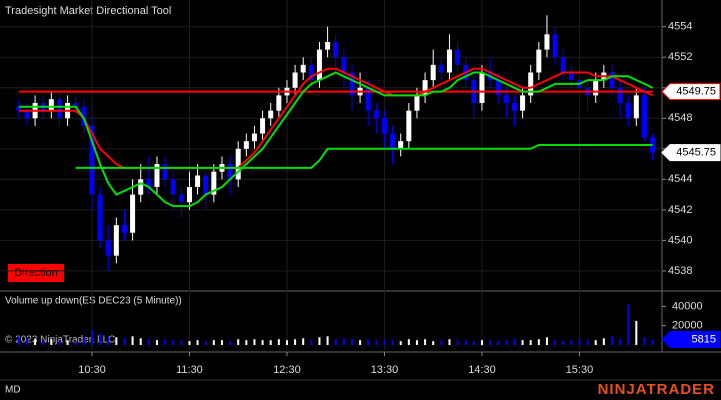 This screenshot has width=721, height=400. I want to click on y-tick-label: 4544, so click(680, 179).